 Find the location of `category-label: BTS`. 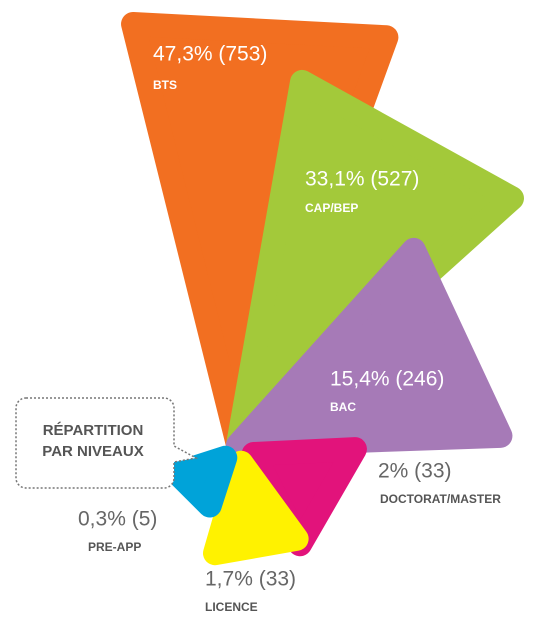

category-label: BTS is located at coordinates (165, 85).